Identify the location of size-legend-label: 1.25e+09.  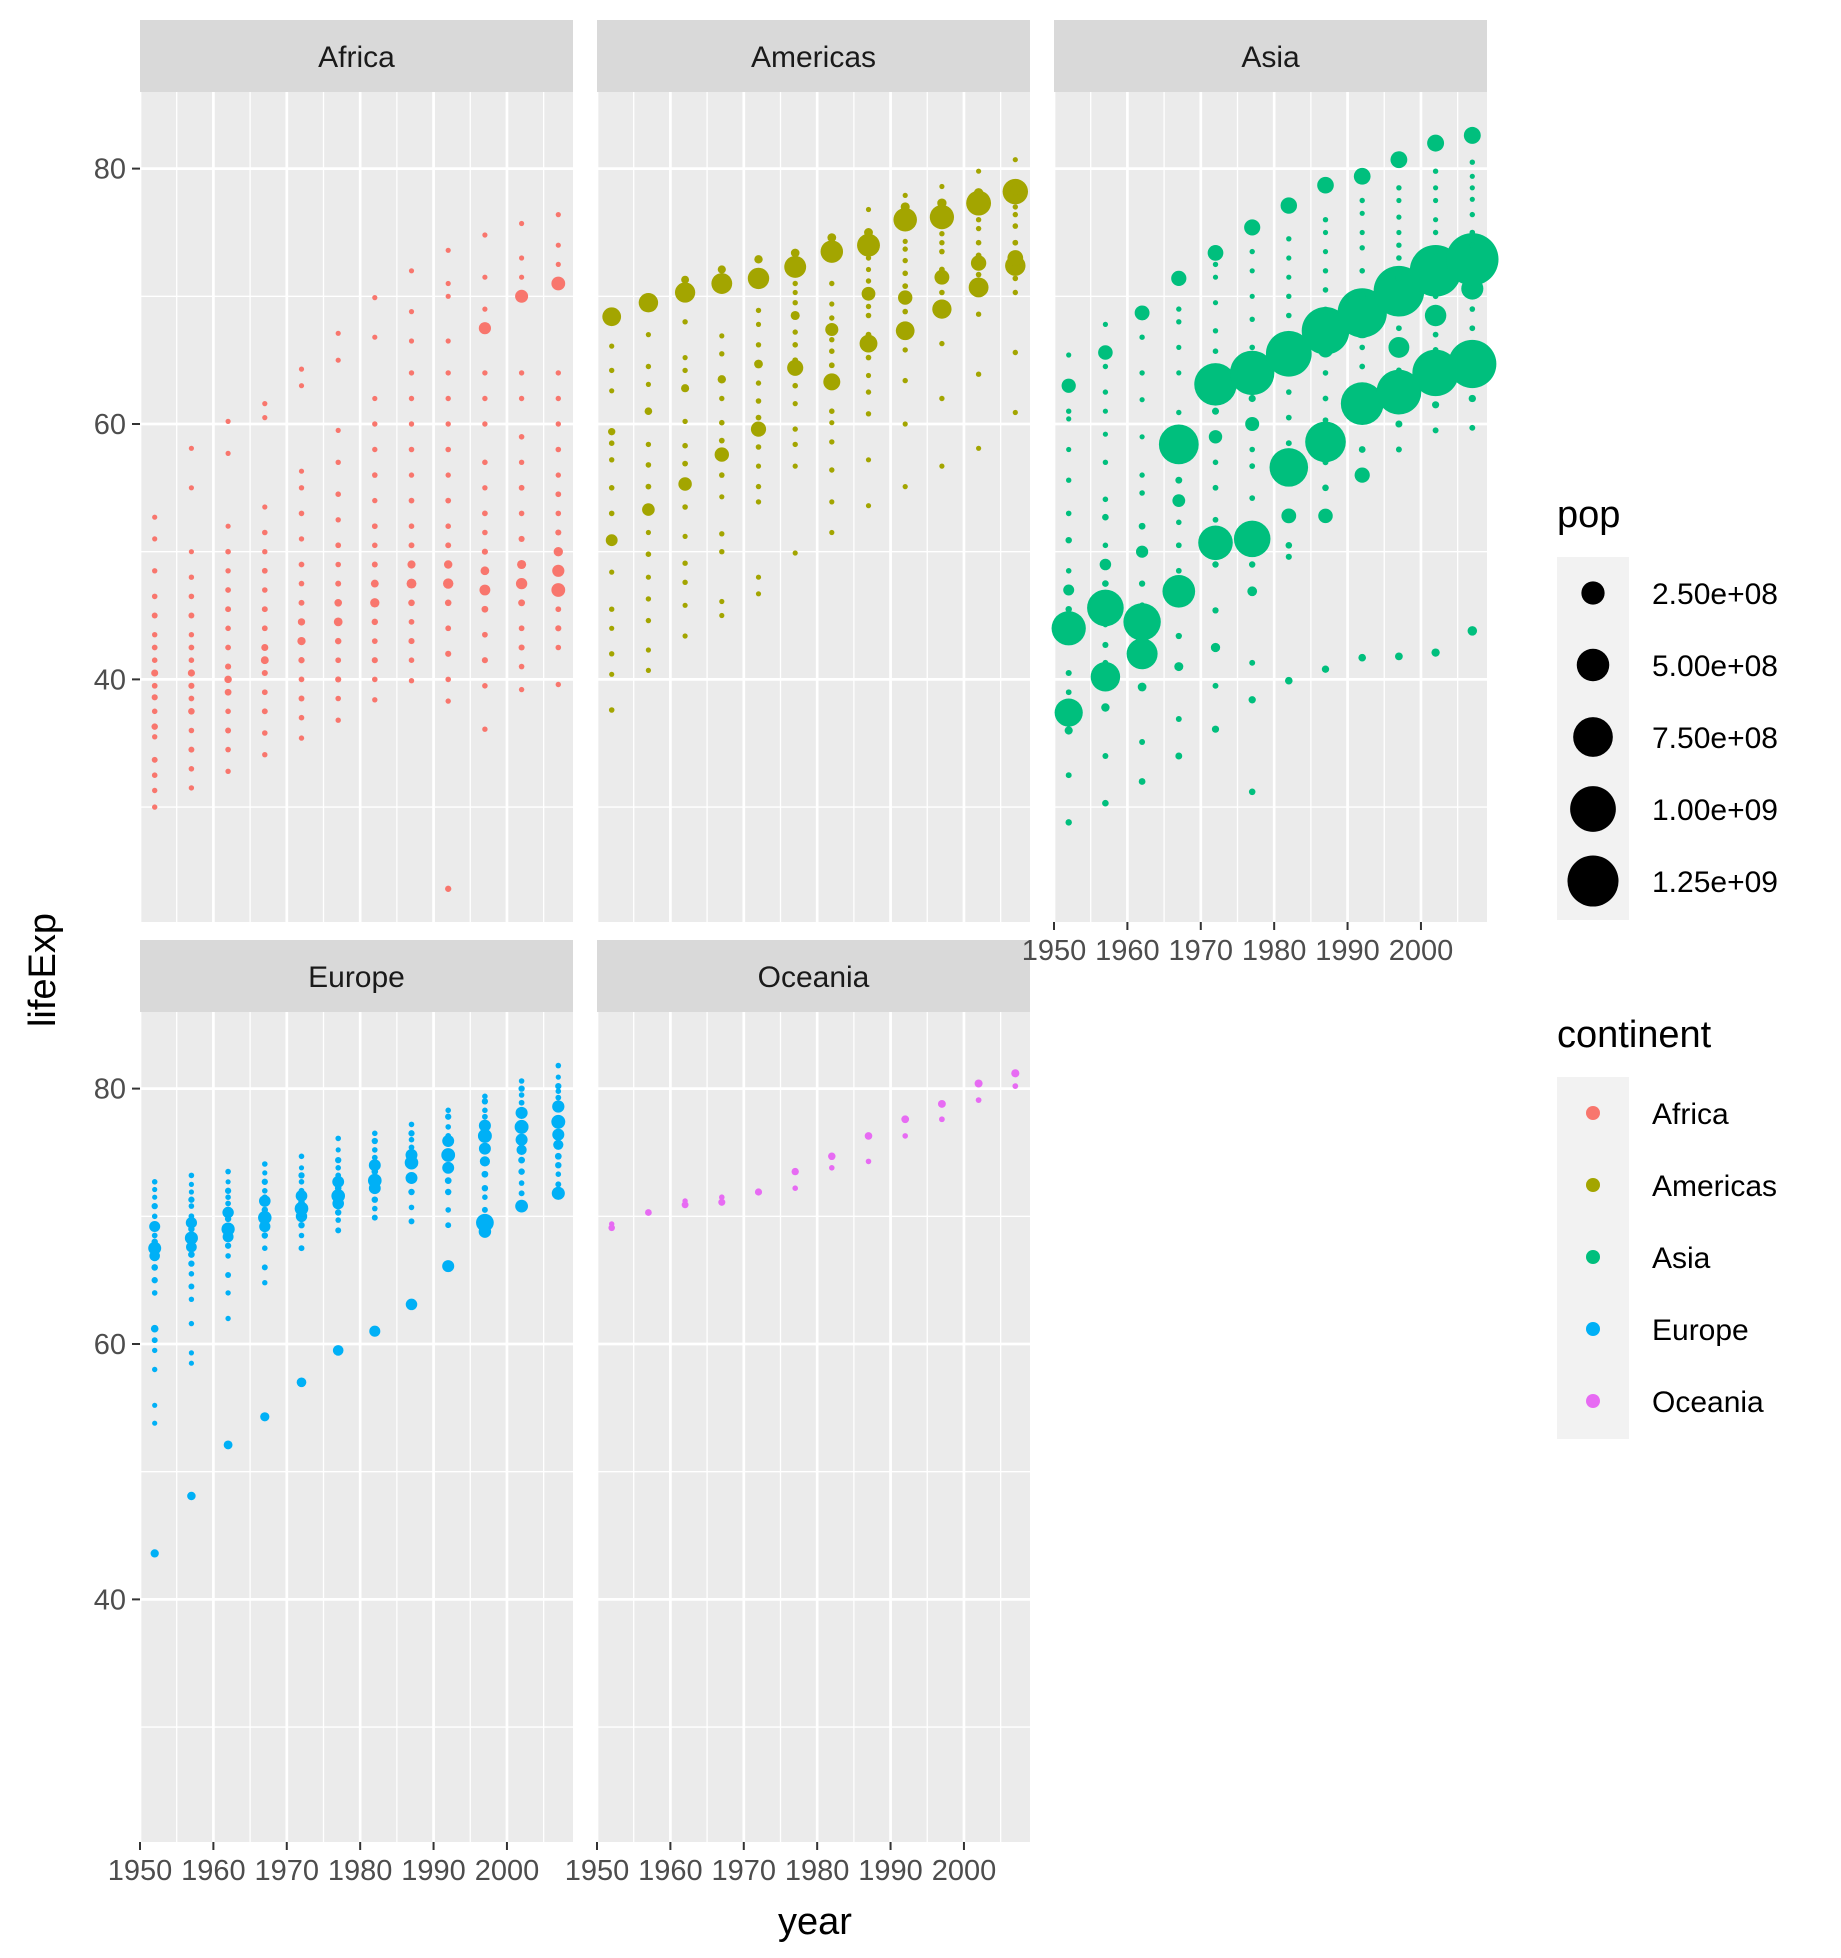
(1715, 882).